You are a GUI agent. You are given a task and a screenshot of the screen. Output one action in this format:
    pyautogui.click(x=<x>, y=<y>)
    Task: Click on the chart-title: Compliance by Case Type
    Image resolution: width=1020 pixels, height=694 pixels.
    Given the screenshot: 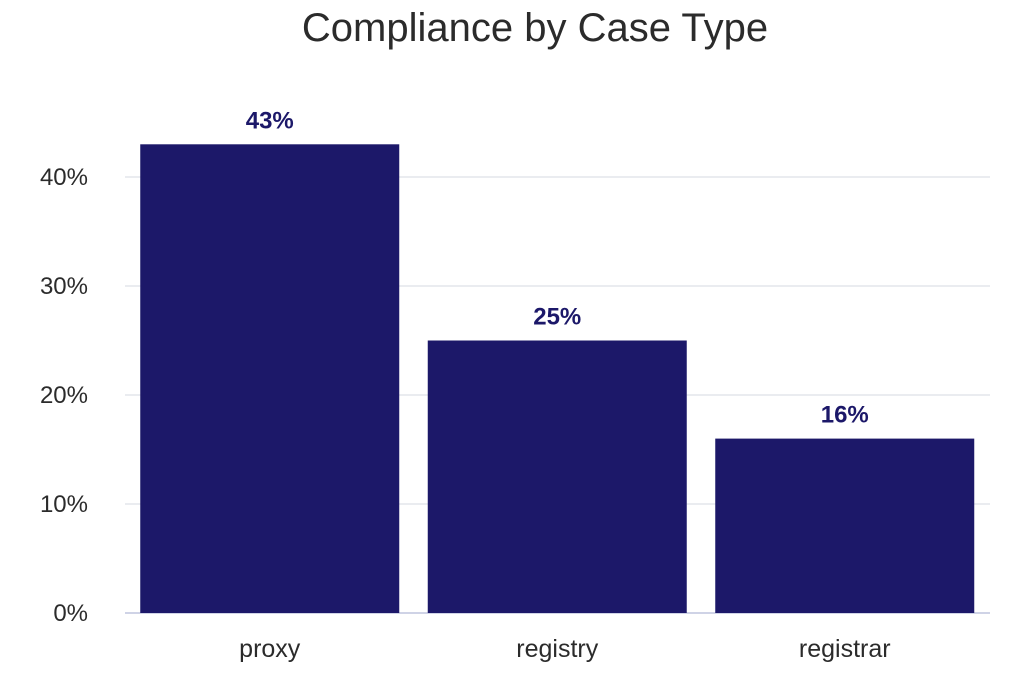 What is the action you would take?
    pyautogui.click(x=535, y=28)
    